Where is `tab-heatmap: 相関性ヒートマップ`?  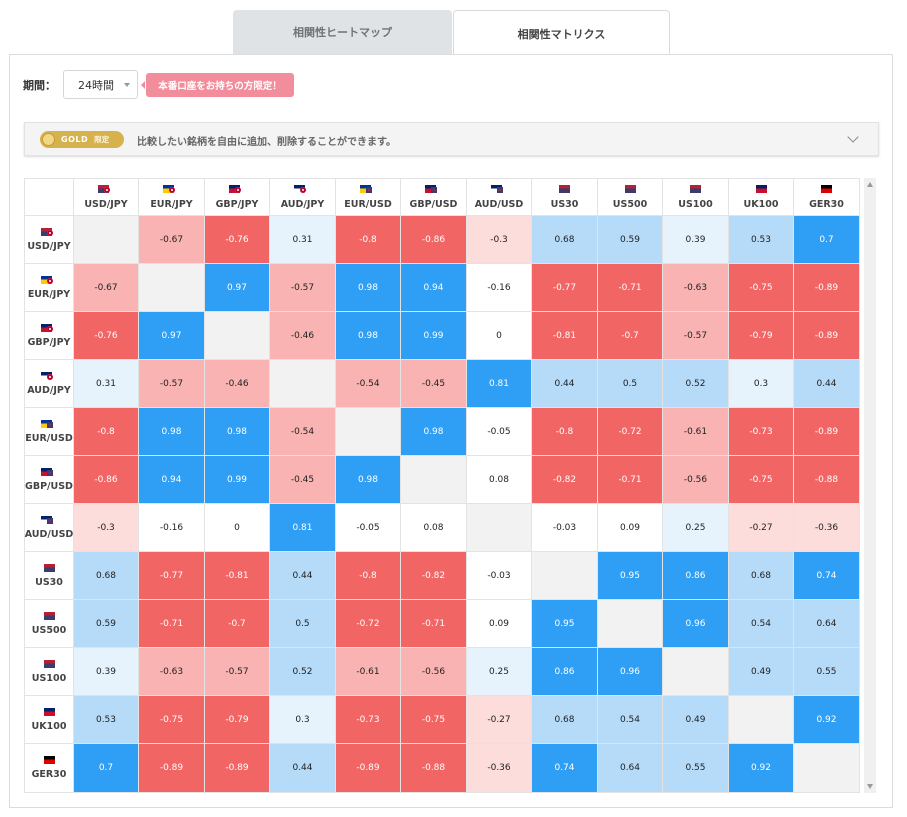
tab-heatmap: 相関性ヒートマップ is located at coordinates (342, 32).